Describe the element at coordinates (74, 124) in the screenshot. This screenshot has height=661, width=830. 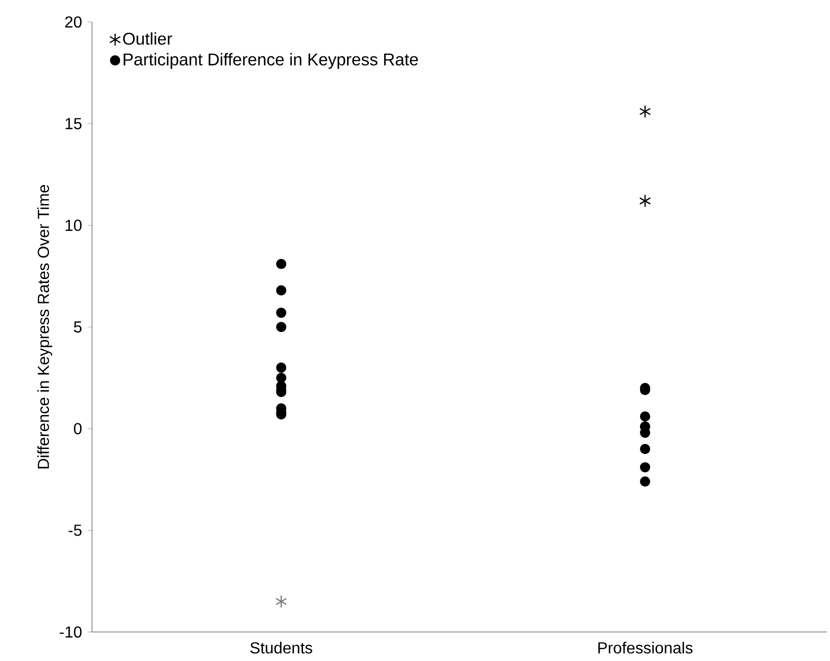
I see `y-tick-label: 15` at that location.